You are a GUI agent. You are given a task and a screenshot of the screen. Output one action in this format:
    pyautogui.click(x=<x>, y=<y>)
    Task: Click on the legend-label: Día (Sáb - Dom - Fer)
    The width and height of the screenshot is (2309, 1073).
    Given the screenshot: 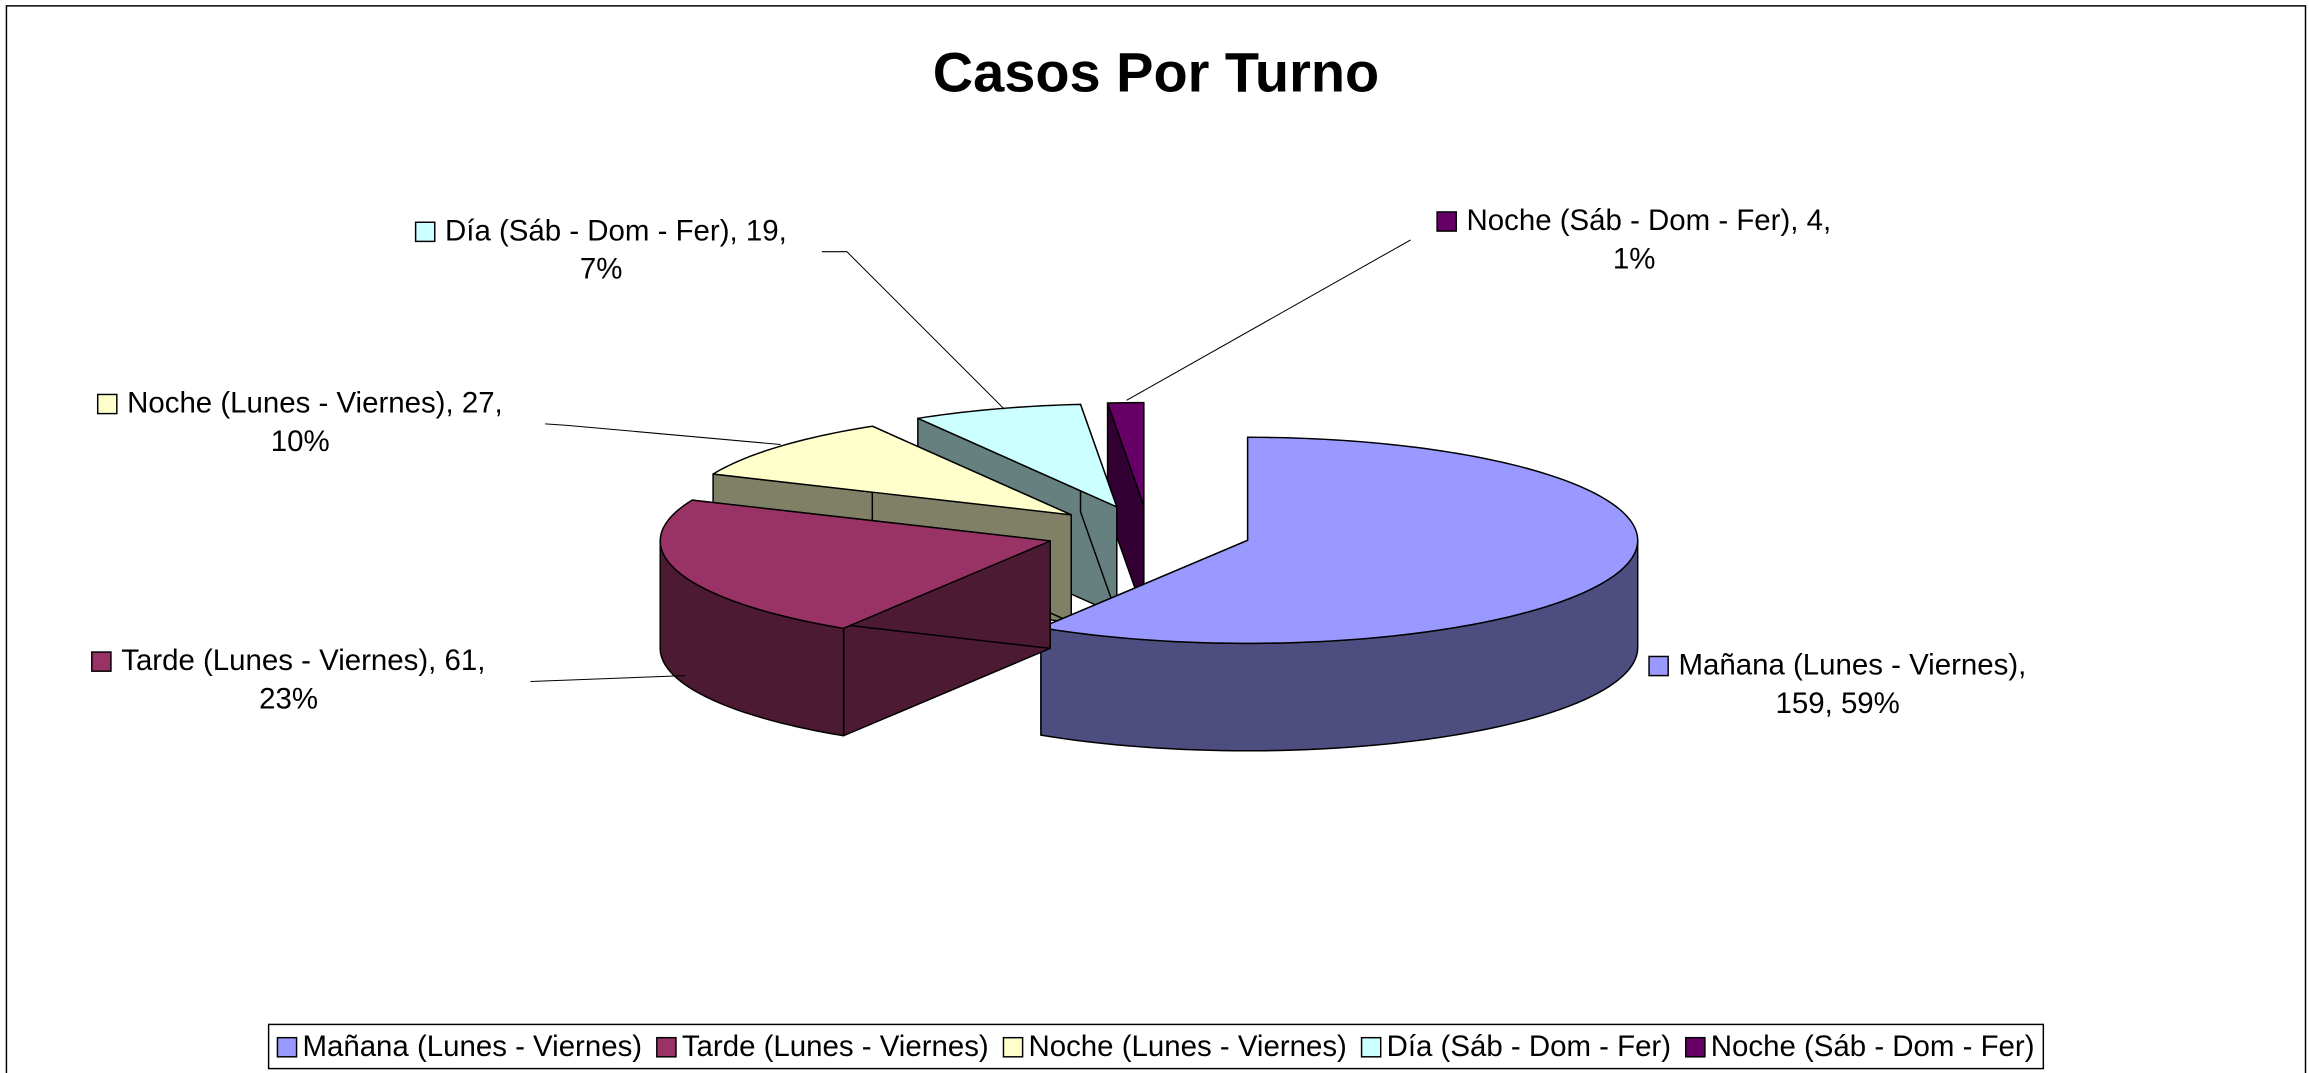 What is the action you would take?
    pyautogui.click(x=1529, y=1046)
    